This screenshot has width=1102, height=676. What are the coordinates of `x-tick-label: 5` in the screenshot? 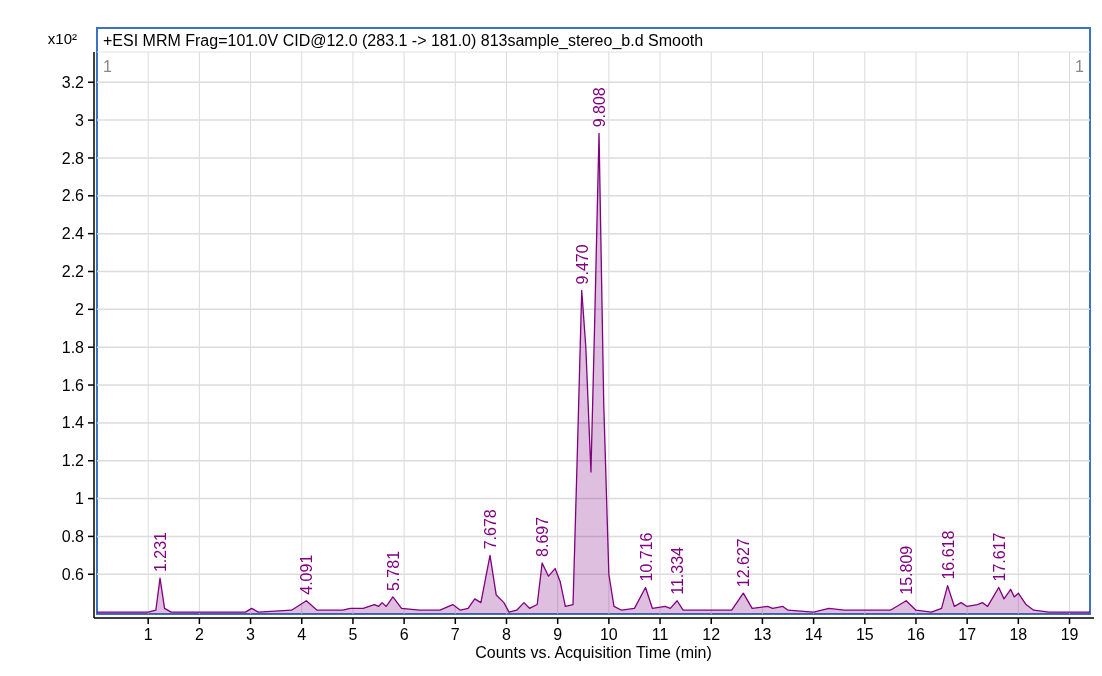 It's located at (353, 634).